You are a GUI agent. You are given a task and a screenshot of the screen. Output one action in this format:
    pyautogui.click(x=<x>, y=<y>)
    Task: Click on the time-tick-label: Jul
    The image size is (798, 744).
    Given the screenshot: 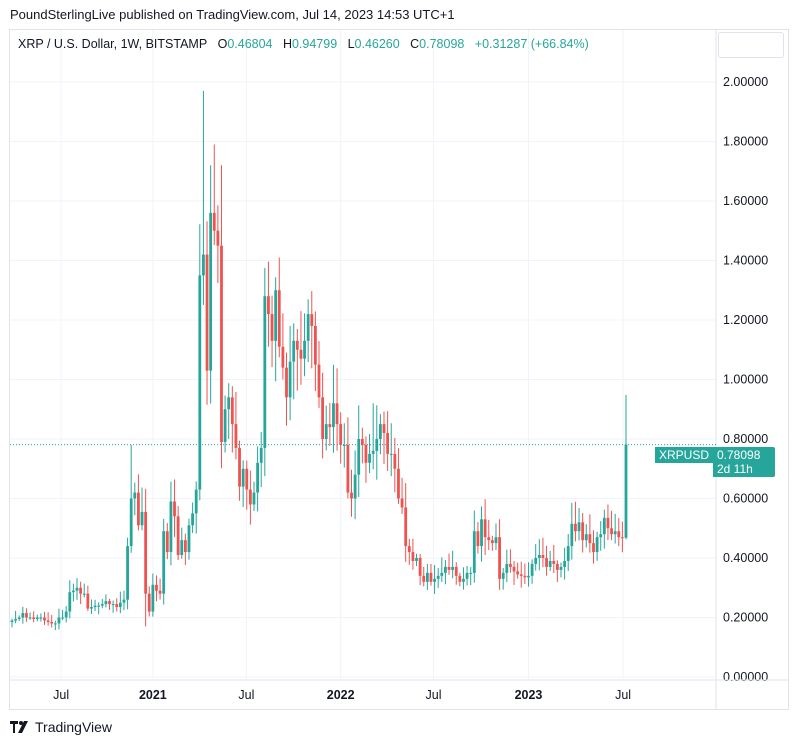 What is the action you would take?
    pyautogui.click(x=246, y=695)
    